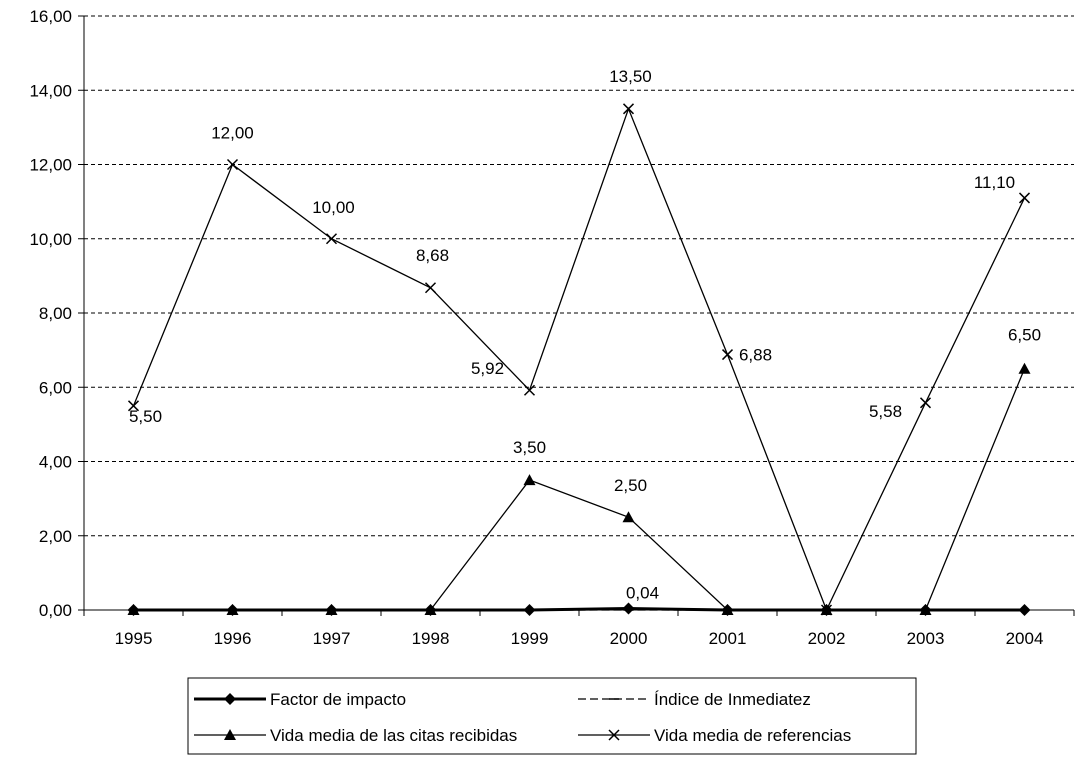 This screenshot has height=758, width=1076. What do you see at coordinates (1025, 638) in the screenshot?
I see `x-tick-label: 2004` at bounding box center [1025, 638].